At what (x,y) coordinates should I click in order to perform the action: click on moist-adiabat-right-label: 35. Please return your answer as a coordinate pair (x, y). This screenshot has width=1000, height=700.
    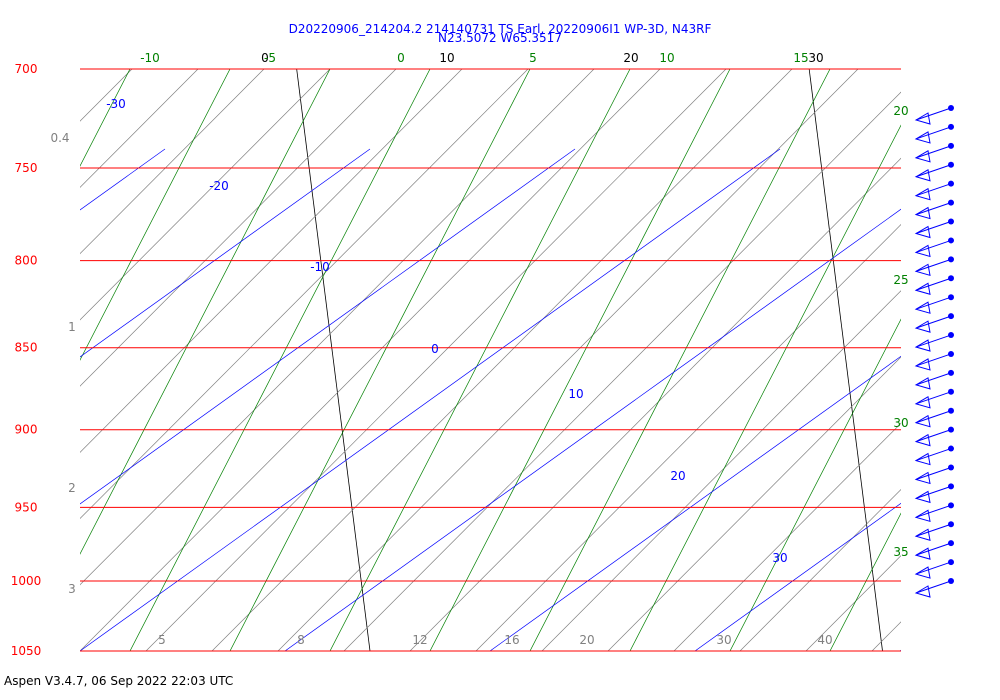
    Looking at the image, I should click on (900, 552).